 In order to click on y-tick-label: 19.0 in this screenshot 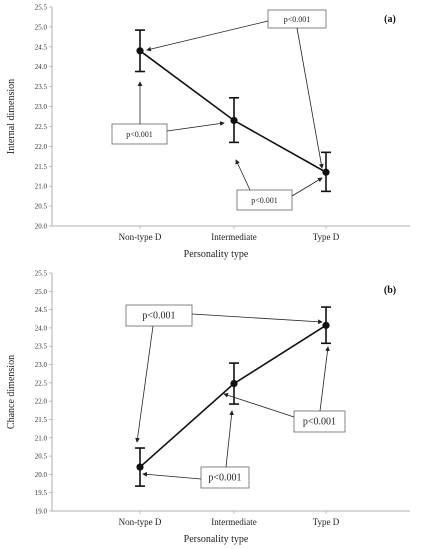, I will do `click(41, 512)`.